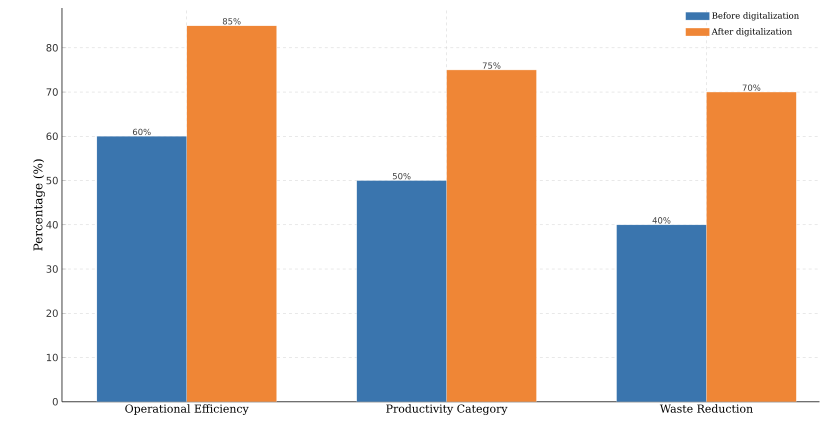 The image size is (820, 425). I want to click on x-tick-label: Operational Efficiency, so click(187, 410).